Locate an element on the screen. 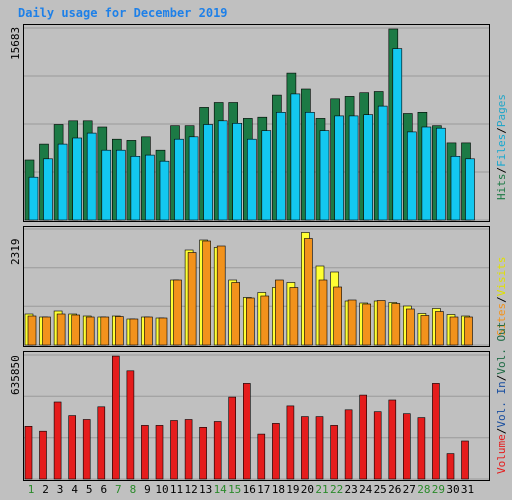 This screenshot has width=512, height=500. x-tick-label-7: 7 is located at coordinates (118, 489).